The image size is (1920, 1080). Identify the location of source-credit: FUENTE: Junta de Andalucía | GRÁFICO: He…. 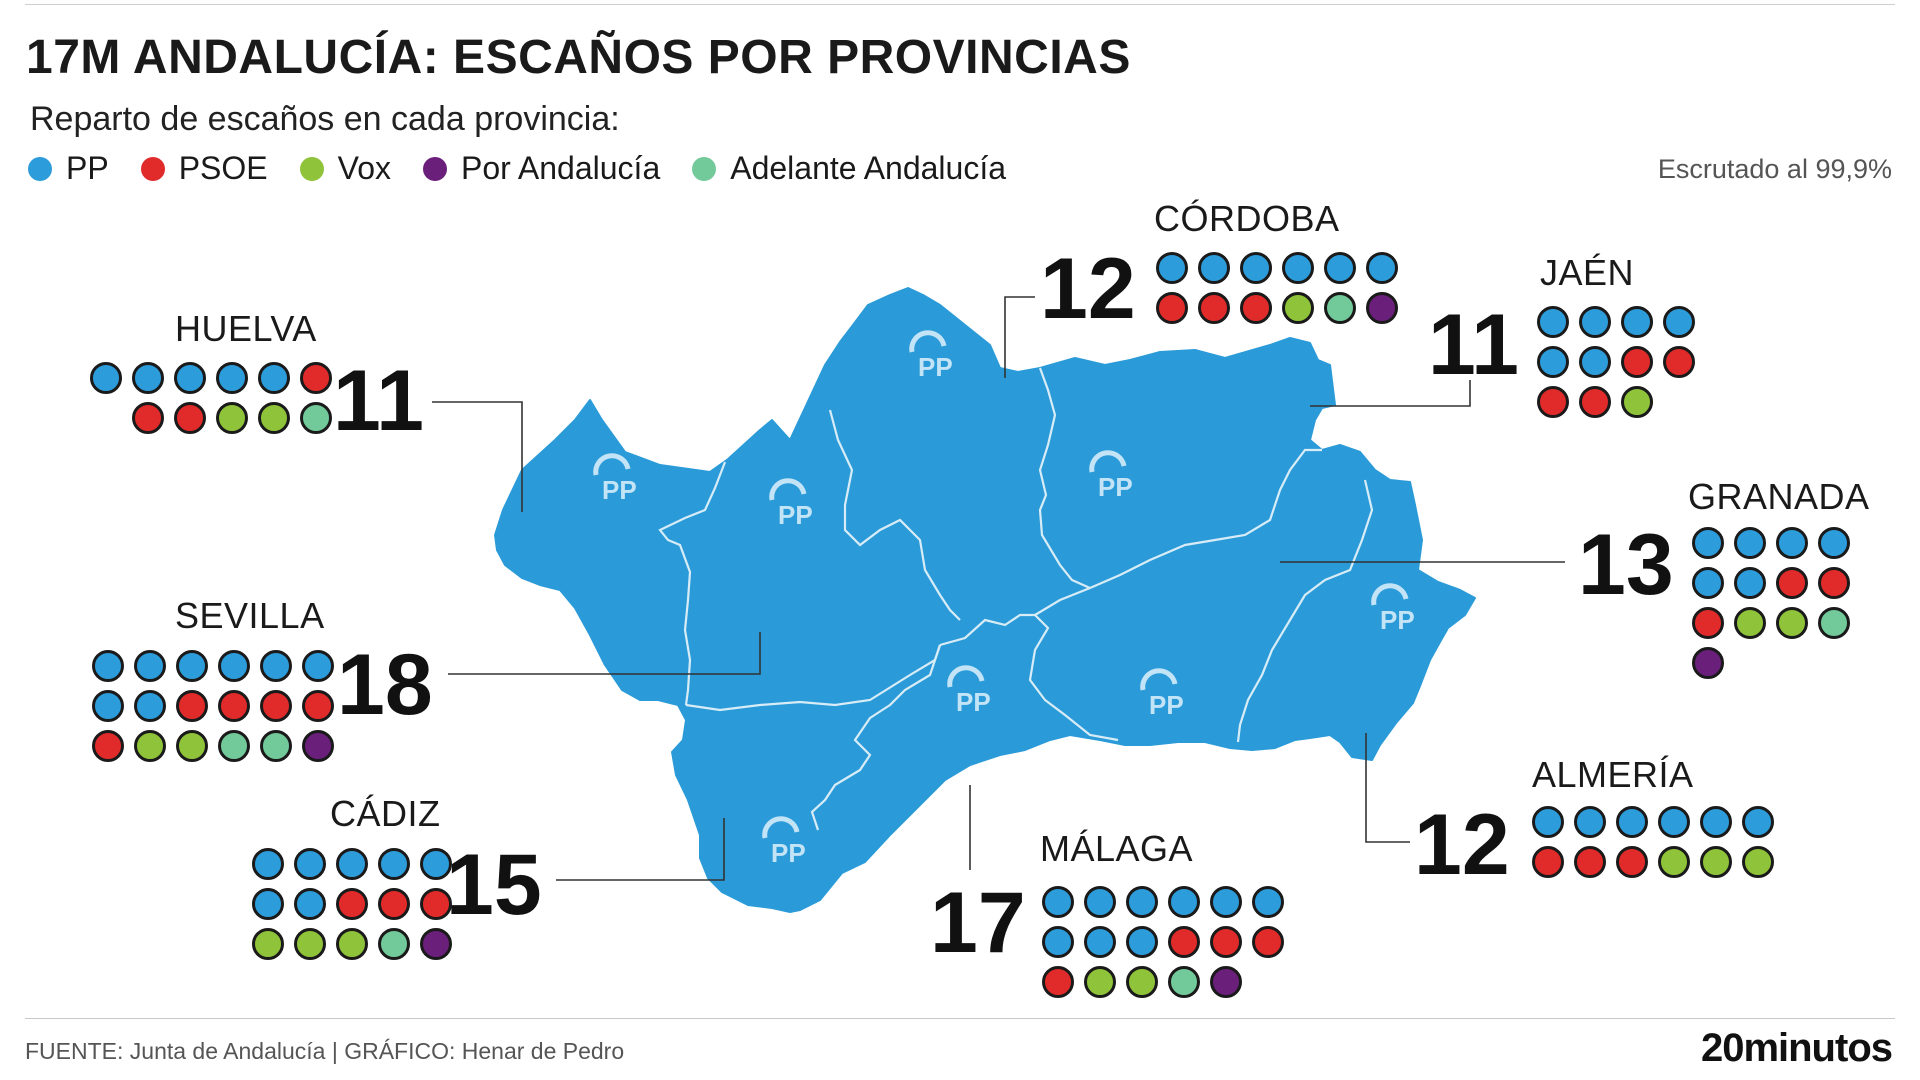
(325, 1051).